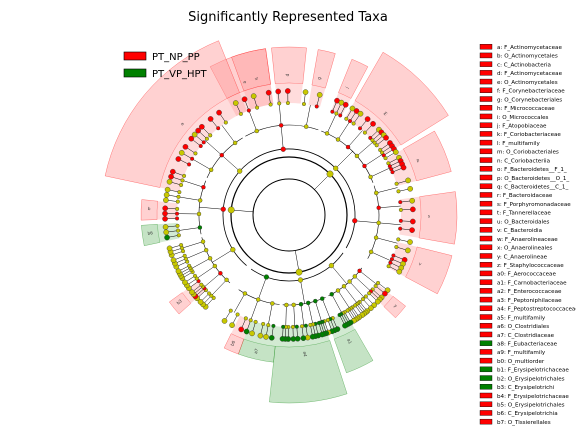  I want to click on key-swatch-h, so click(486, 108).